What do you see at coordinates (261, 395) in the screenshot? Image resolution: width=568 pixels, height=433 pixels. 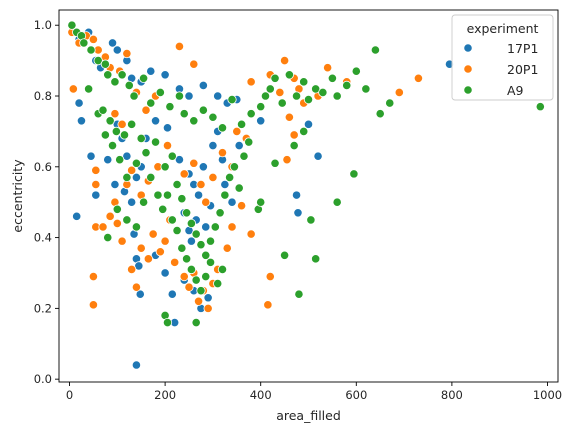 I see `x-tick-label-2: 400` at bounding box center [261, 395].